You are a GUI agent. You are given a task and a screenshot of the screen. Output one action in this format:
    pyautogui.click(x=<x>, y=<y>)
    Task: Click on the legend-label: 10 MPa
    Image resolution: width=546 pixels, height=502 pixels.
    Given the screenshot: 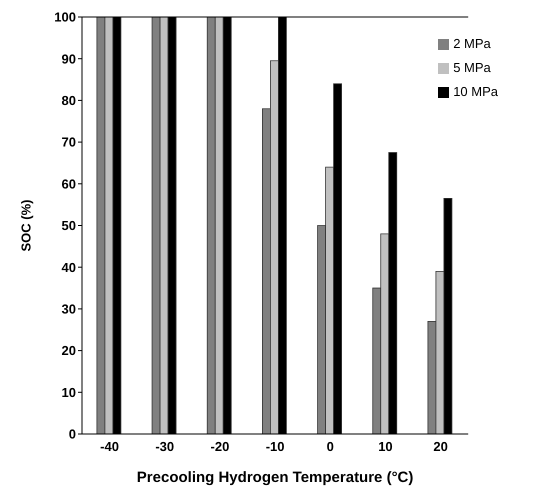 What is the action you would take?
    pyautogui.click(x=475, y=91)
    